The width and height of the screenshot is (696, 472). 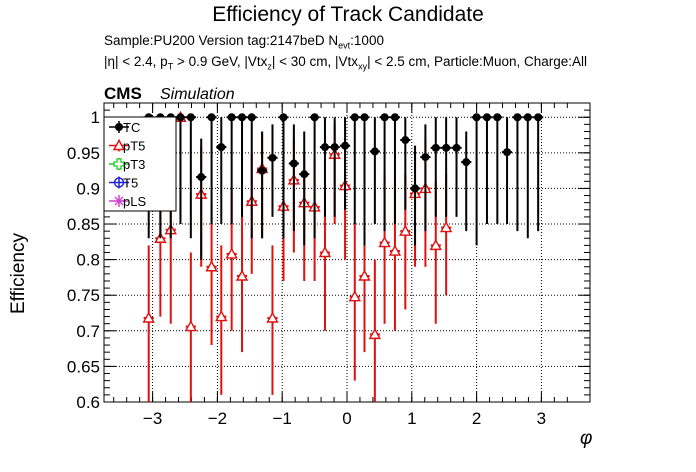 I want to click on cut-eta-pt: |η| < 2.4, p, so click(x=136, y=61).